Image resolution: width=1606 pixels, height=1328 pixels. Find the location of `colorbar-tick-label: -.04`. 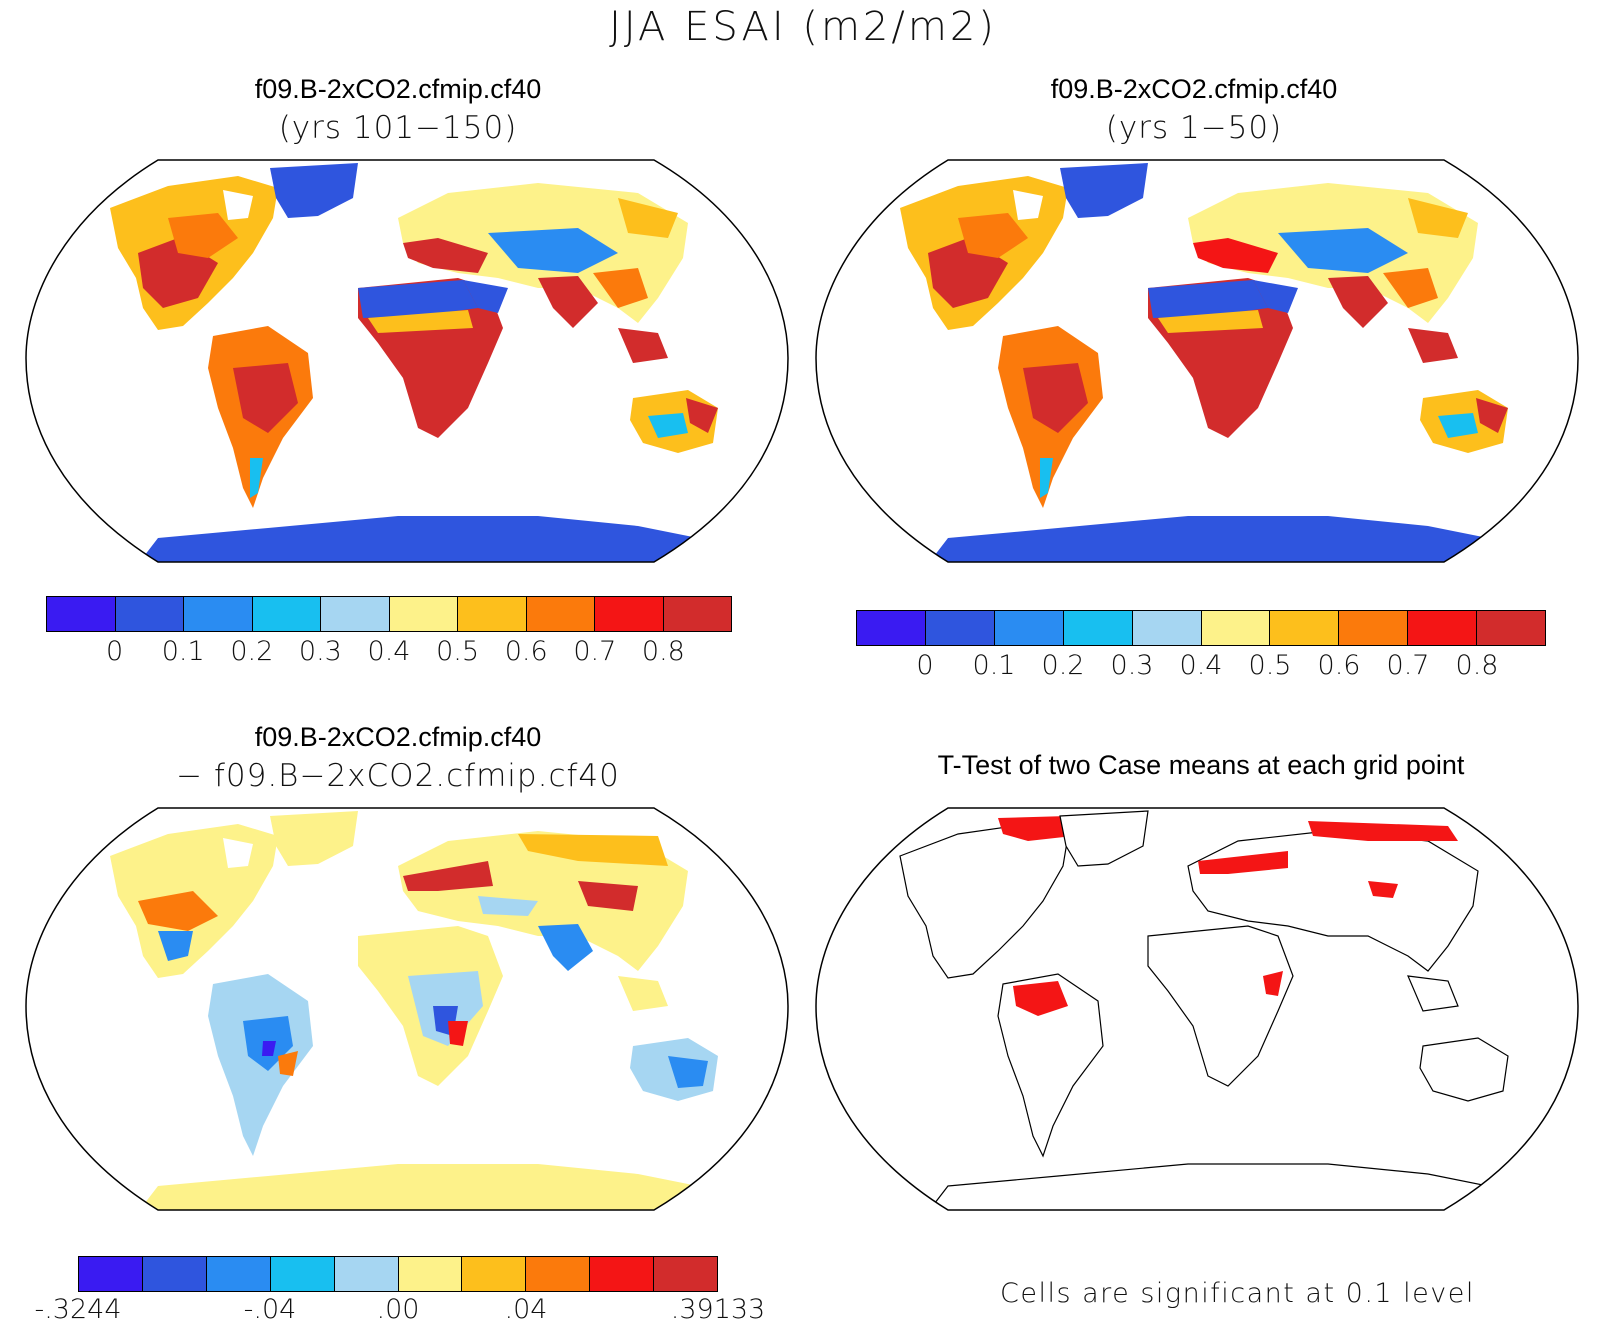

colorbar-tick-label: -.04 is located at coordinates (270, 1309).